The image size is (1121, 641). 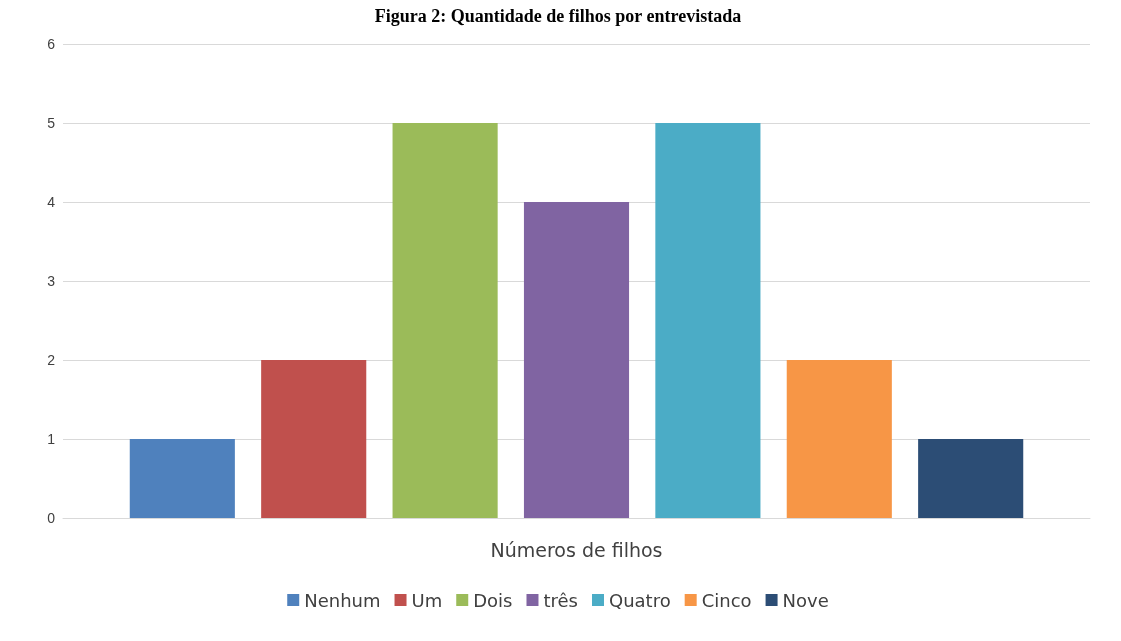 What do you see at coordinates (51, 44) in the screenshot?
I see `y-tick-label: 6` at bounding box center [51, 44].